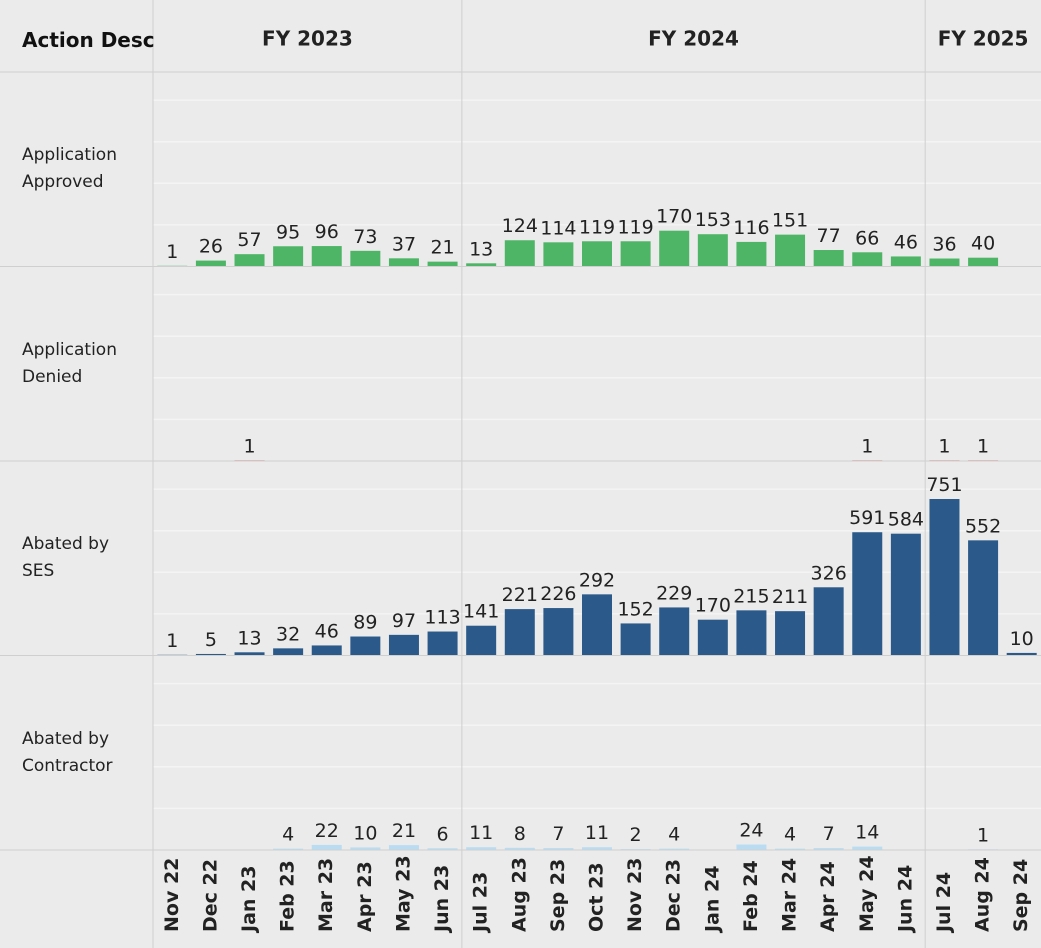  I want to click on data-label: 37, so click(404, 244).